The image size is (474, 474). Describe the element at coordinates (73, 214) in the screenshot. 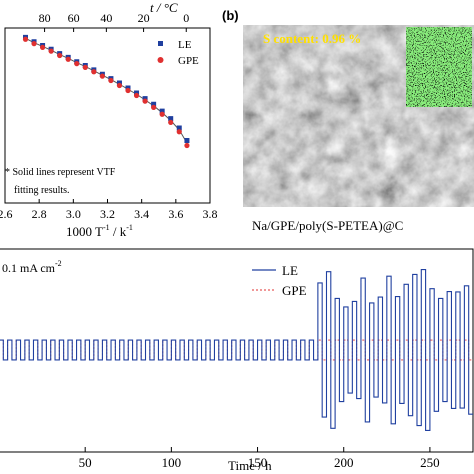

I see `x-tick-label: 3.0` at that location.